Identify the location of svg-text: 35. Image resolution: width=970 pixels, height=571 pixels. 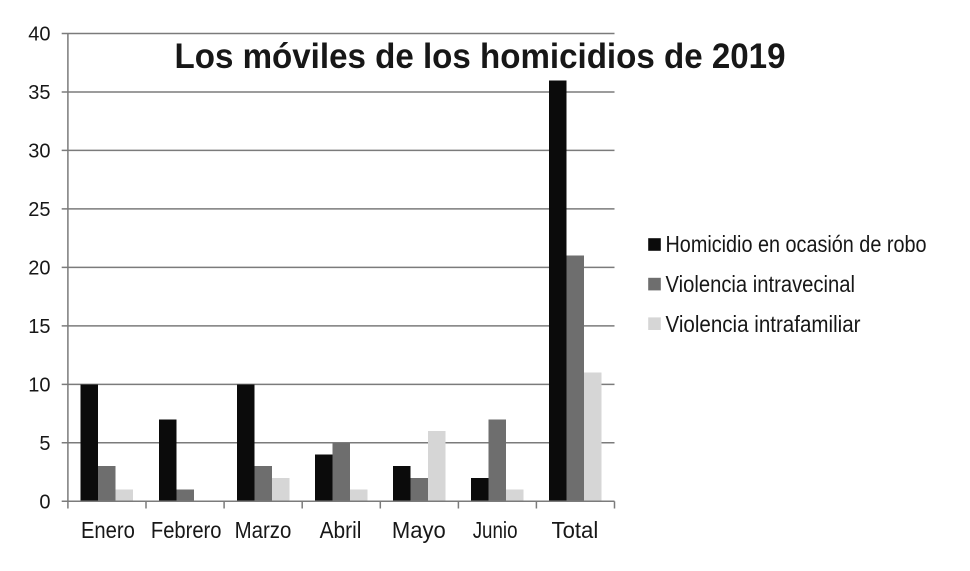
(39, 93).